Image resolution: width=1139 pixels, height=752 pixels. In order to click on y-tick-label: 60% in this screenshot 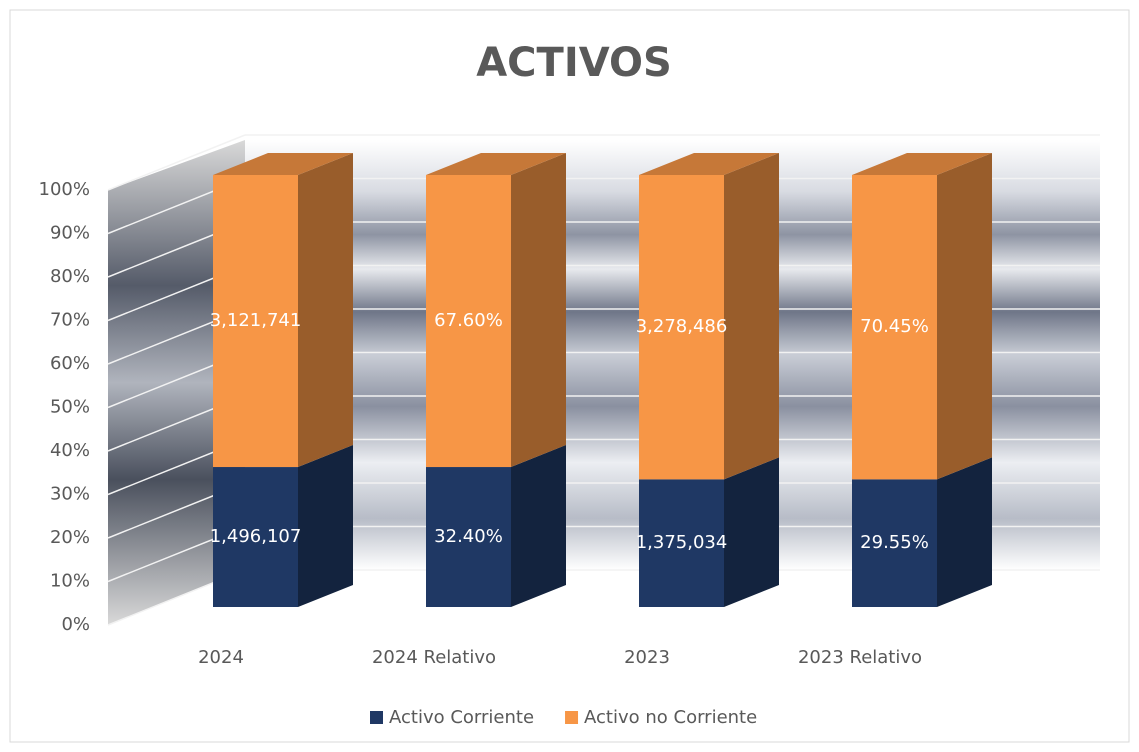, I will do `click(70, 363)`.